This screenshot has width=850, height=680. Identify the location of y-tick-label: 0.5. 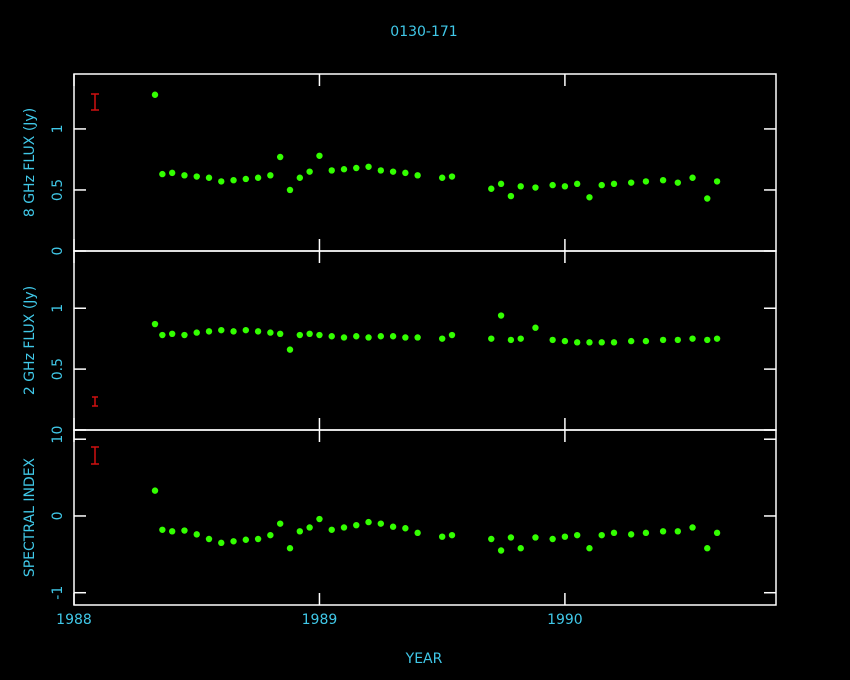
(58, 369).